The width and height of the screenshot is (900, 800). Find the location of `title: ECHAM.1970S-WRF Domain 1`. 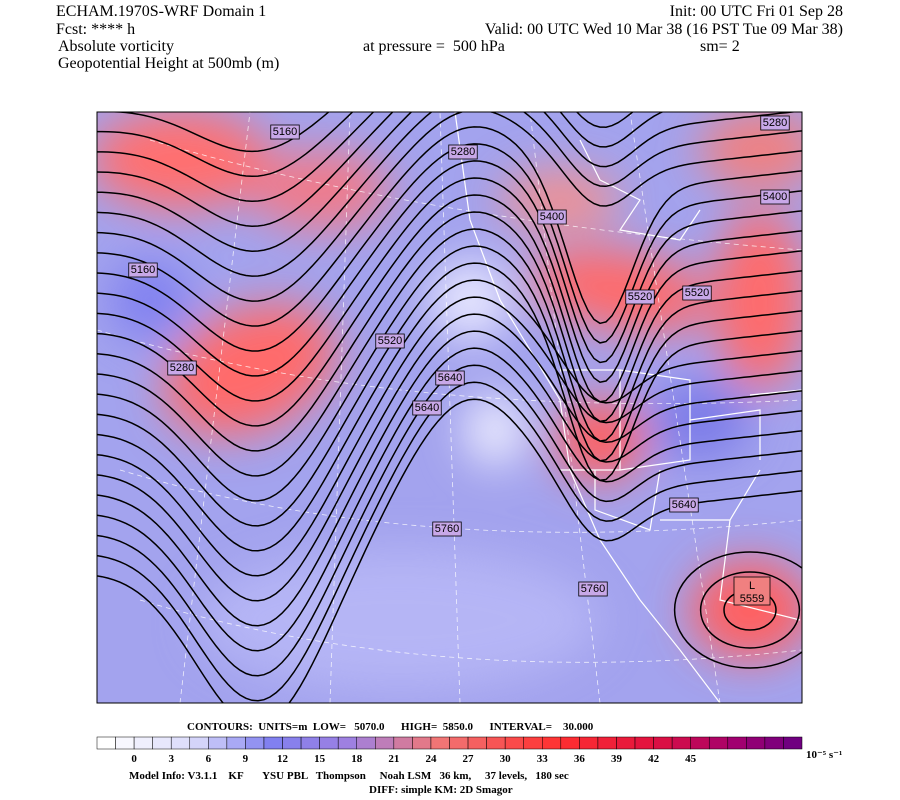

title: ECHAM.1970S-WRF Domain 1 is located at coordinates (161, 11).